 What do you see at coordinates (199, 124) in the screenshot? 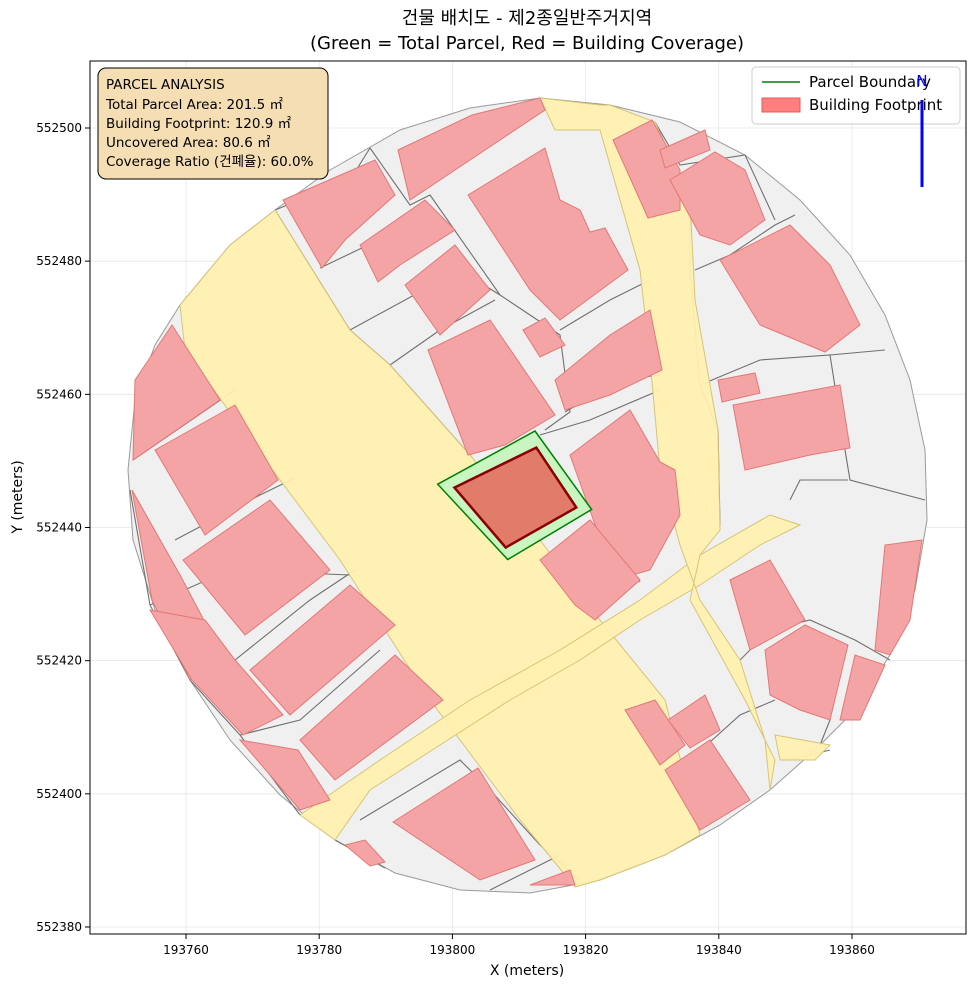
I see `info-line: Building Footprint: 120.9 ㎡` at bounding box center [199, 124].